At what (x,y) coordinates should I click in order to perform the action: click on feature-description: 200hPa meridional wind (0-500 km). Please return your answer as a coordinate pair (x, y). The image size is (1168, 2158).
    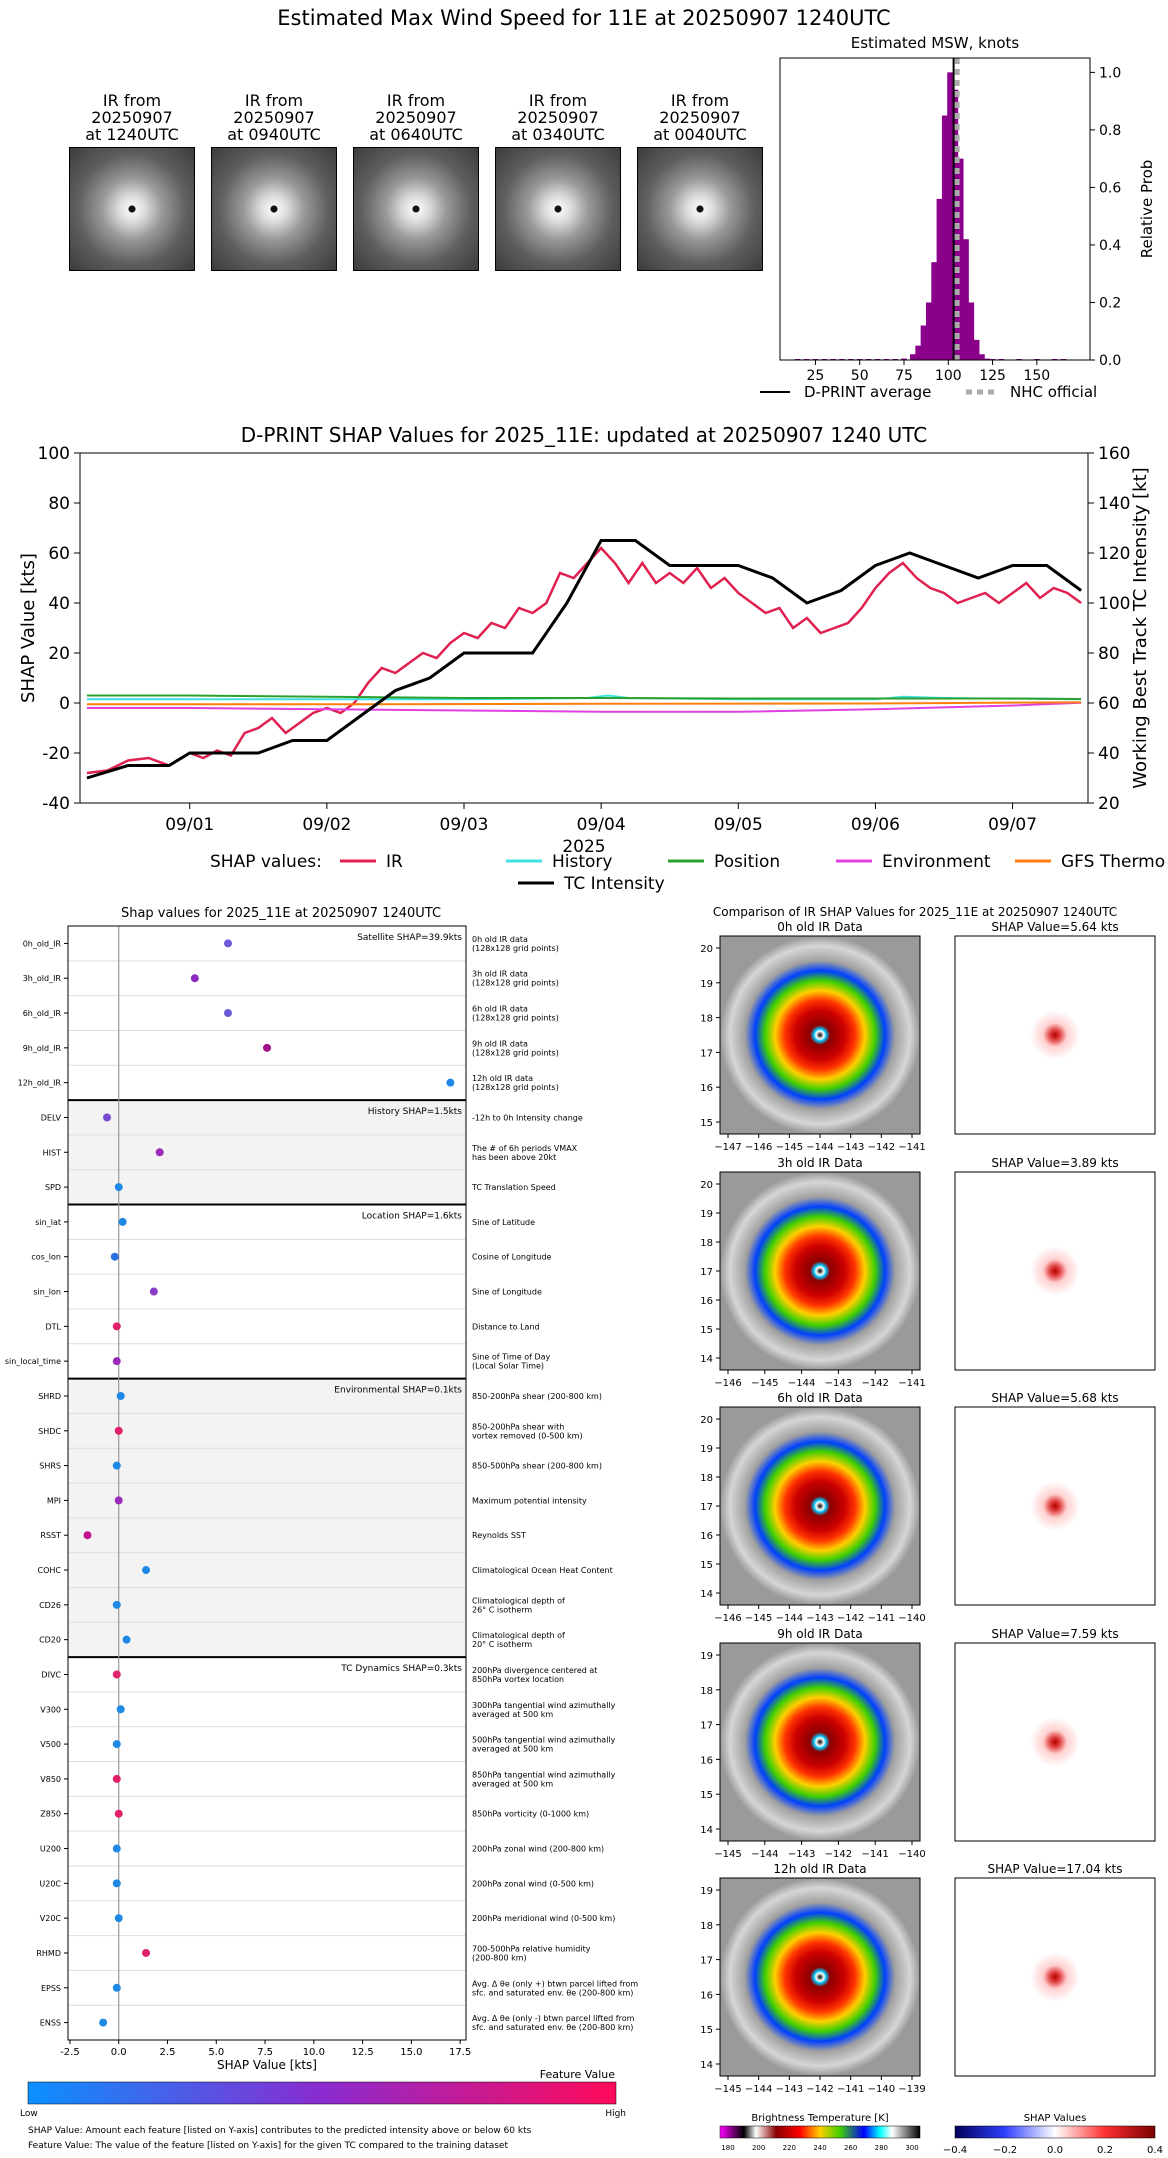
    Looking at the image, I should click on (543, 1918).